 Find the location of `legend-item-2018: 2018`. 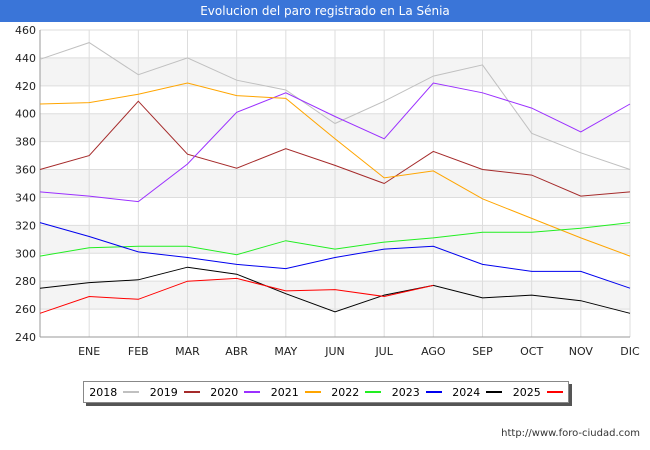

legend-item-2018: 2018 is located at coordinates (114, 392).